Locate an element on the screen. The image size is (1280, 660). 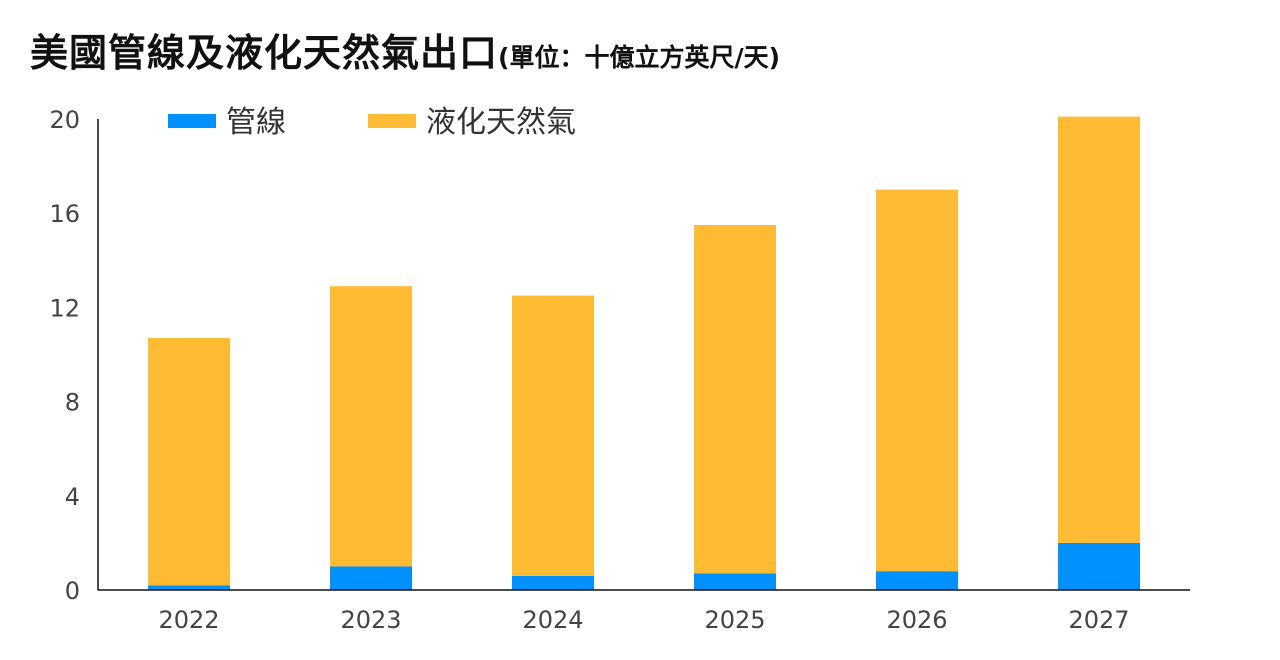
bar-segment-lng-2024 is located at coordinates (553, 435).